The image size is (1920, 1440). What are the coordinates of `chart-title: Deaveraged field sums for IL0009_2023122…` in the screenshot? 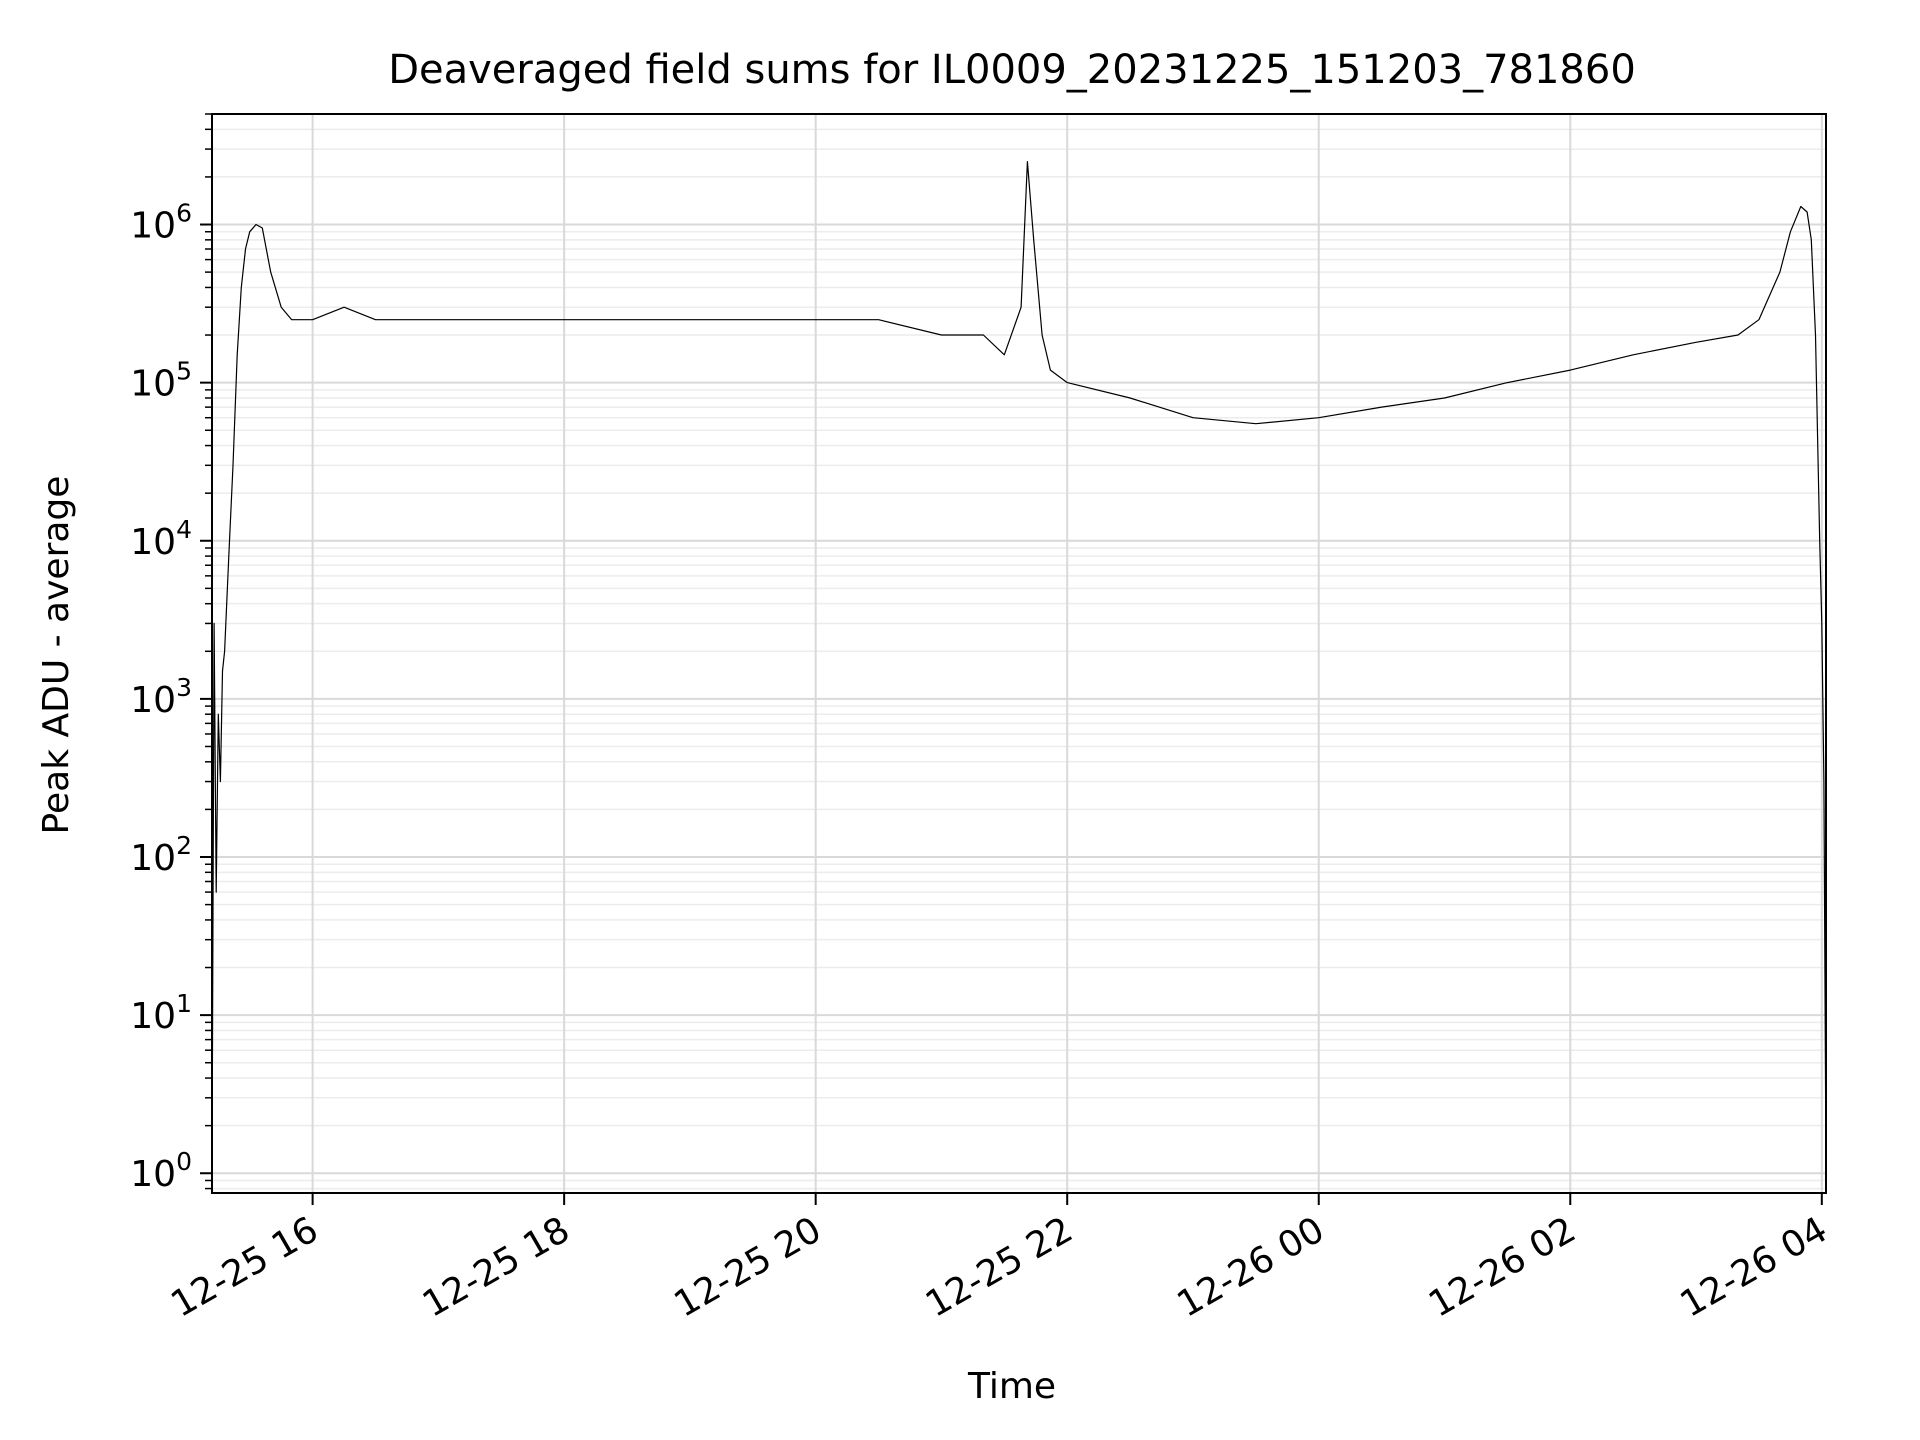 It's located at (1012, 70).